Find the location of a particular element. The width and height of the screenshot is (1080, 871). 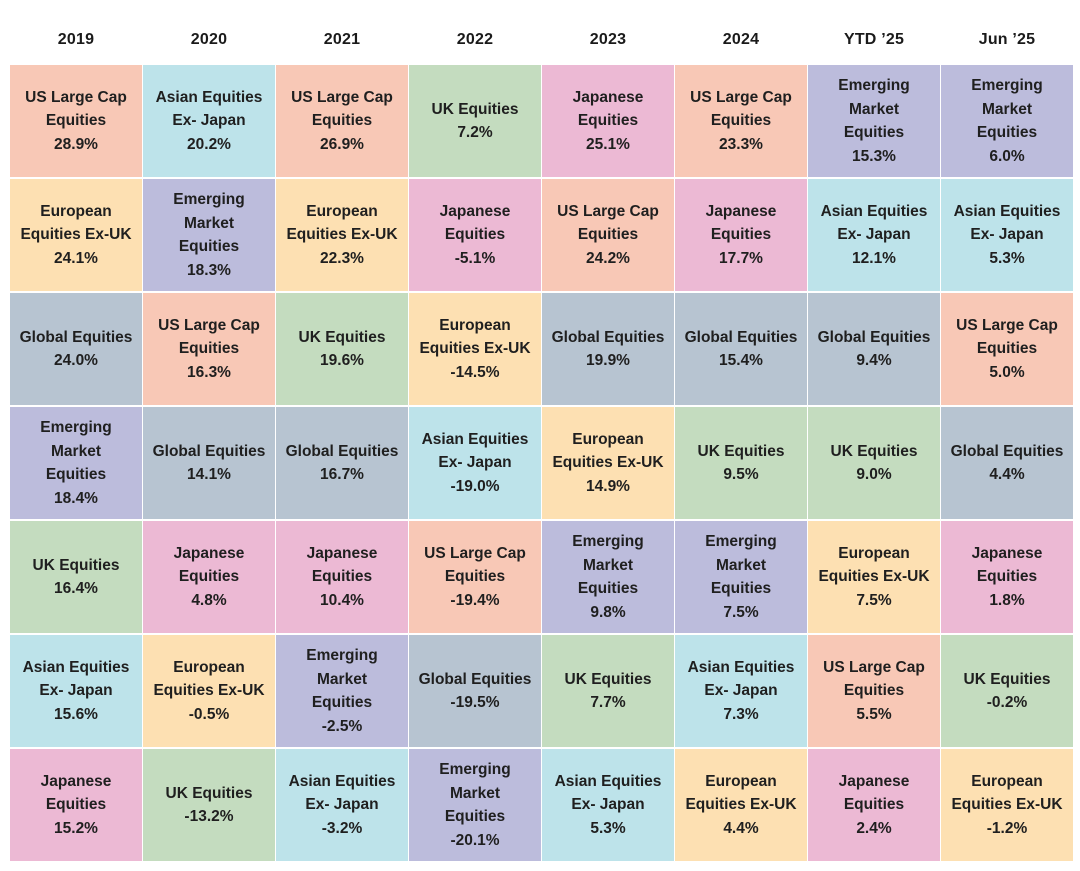

return-value: 4.8% is located at coordinates (209, 600).